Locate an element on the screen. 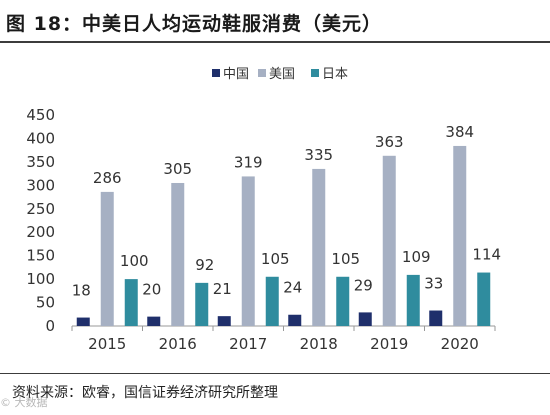  x-tick-label: 2016 is located at coordinates (178, 344).